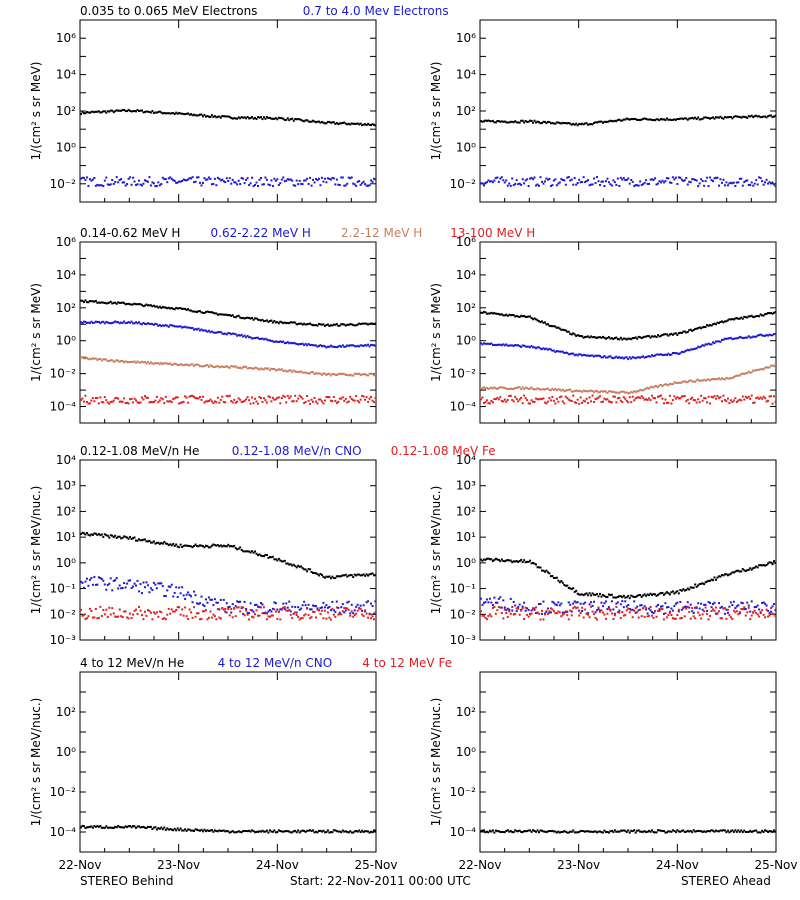 This screenshot has width=800, height=900. Describe the element at coordinates (443, 451) in the screenshot. I see `legend-entry: 0.12-1.08 MeV Fe` at that location.